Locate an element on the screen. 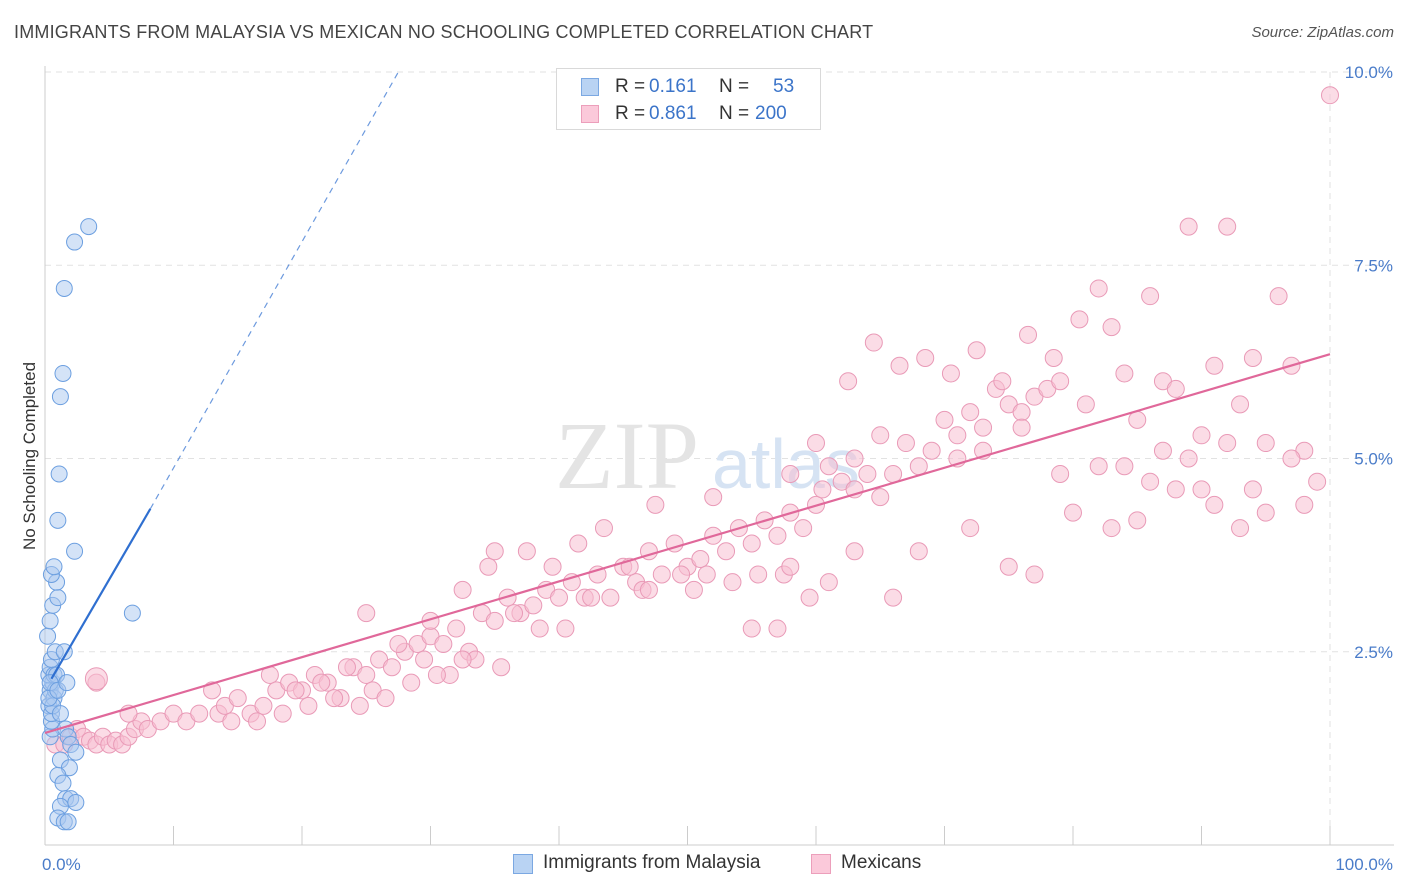  chart-source: Source: ZipAtlas.com is located at coordinates (1322, 32).